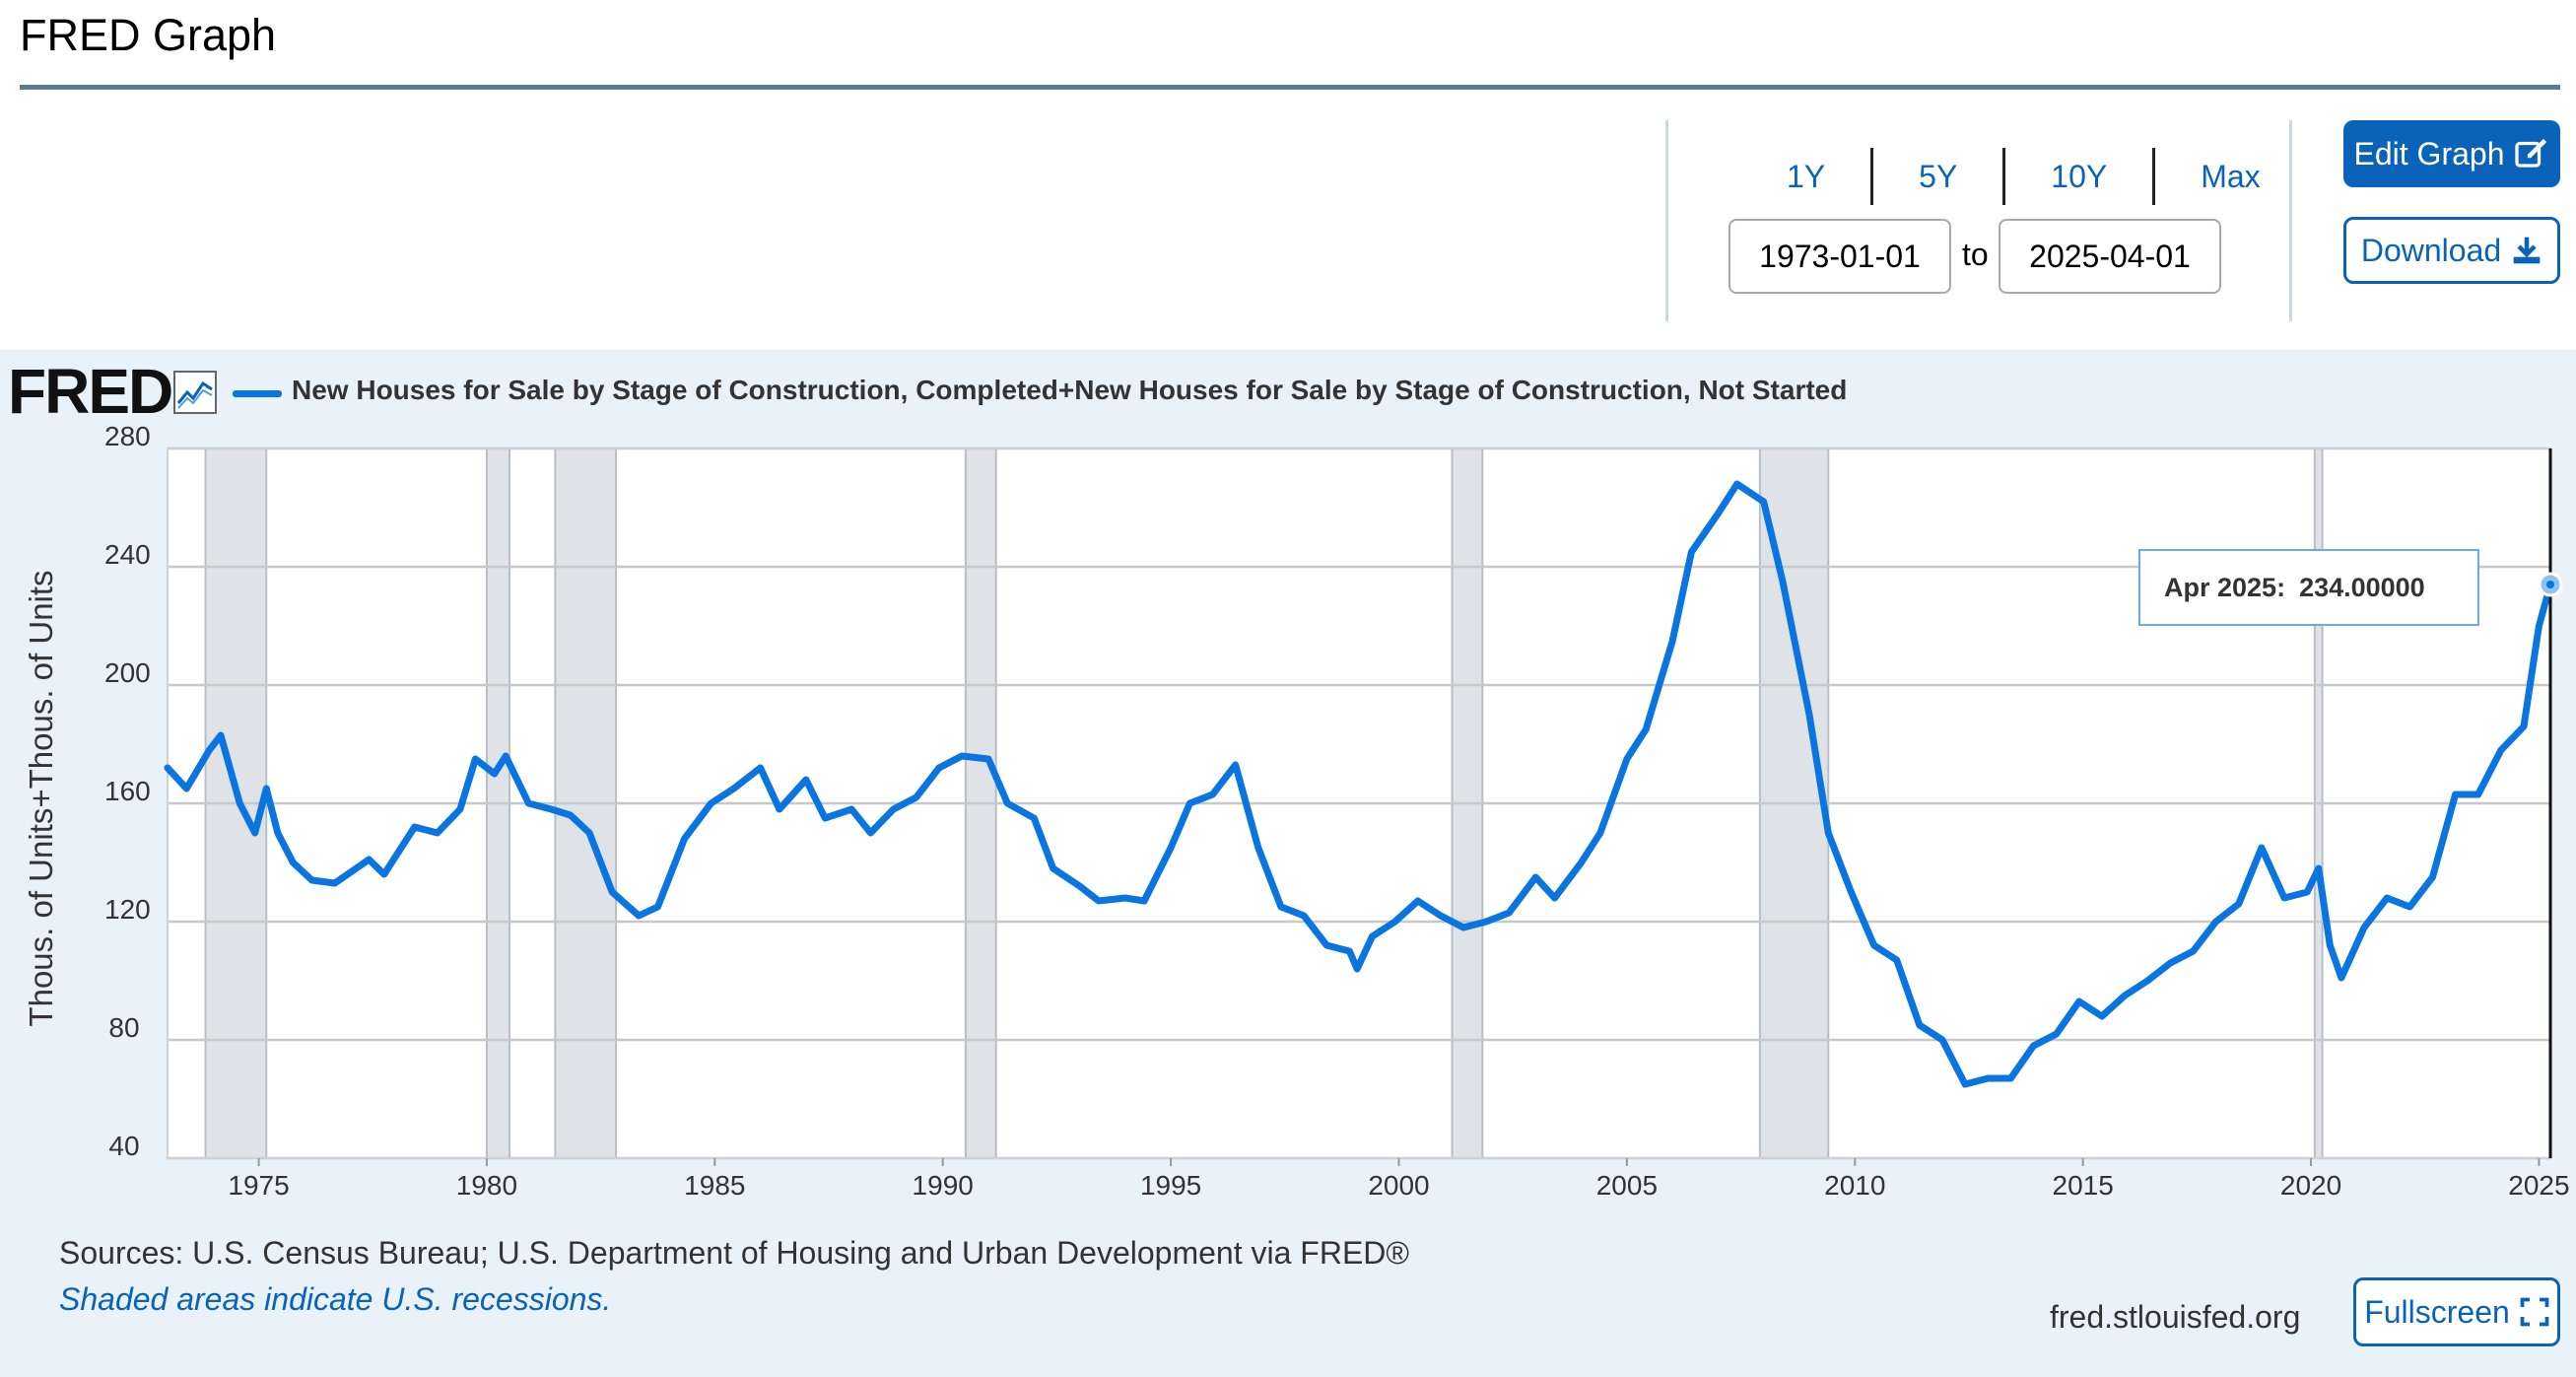  I want to click on fullscreen-label: Fullscreen, so click(2437, 1311).